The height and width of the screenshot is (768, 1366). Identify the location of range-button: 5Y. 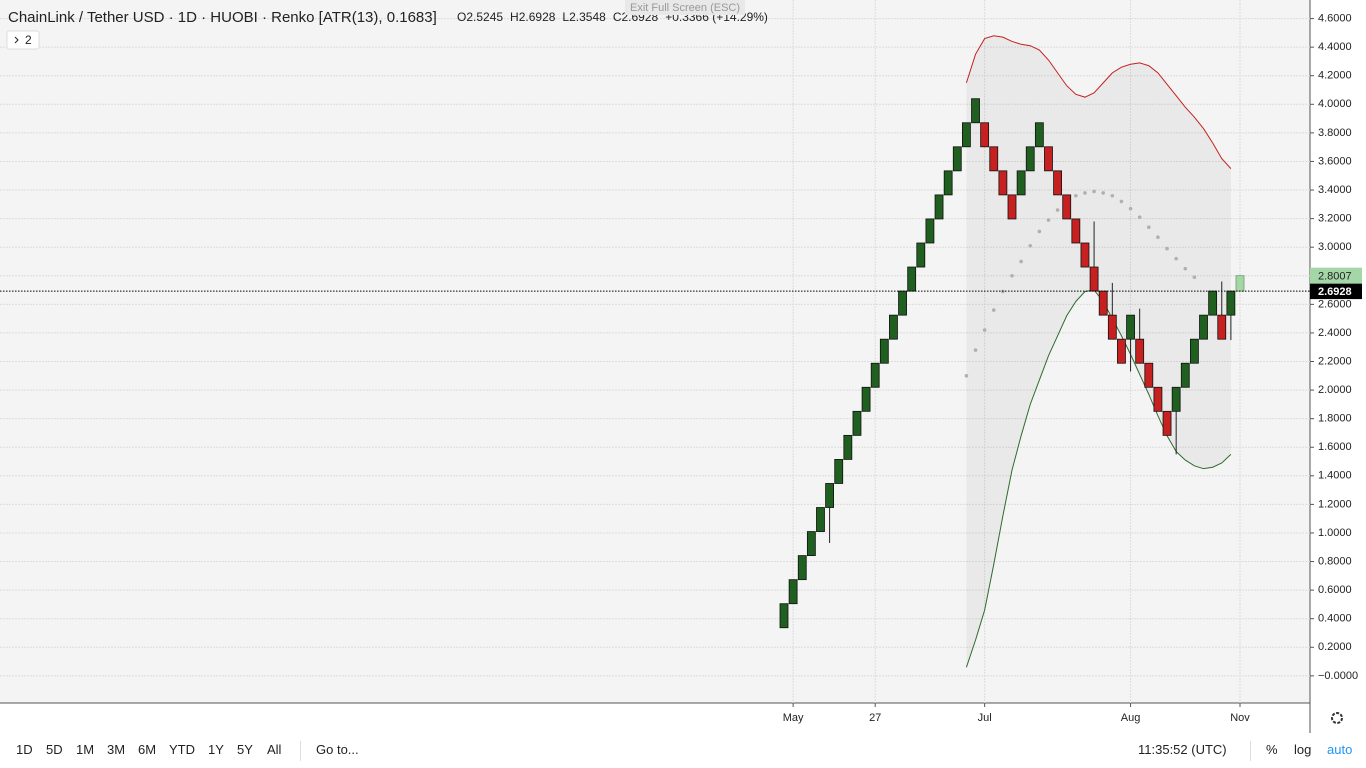
(245, 749).